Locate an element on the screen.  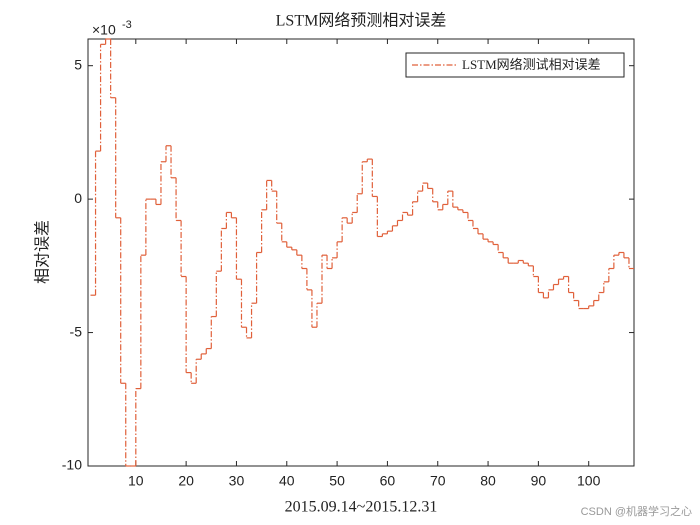
x-tick-label: 80 is located at coordinates (488, 481).